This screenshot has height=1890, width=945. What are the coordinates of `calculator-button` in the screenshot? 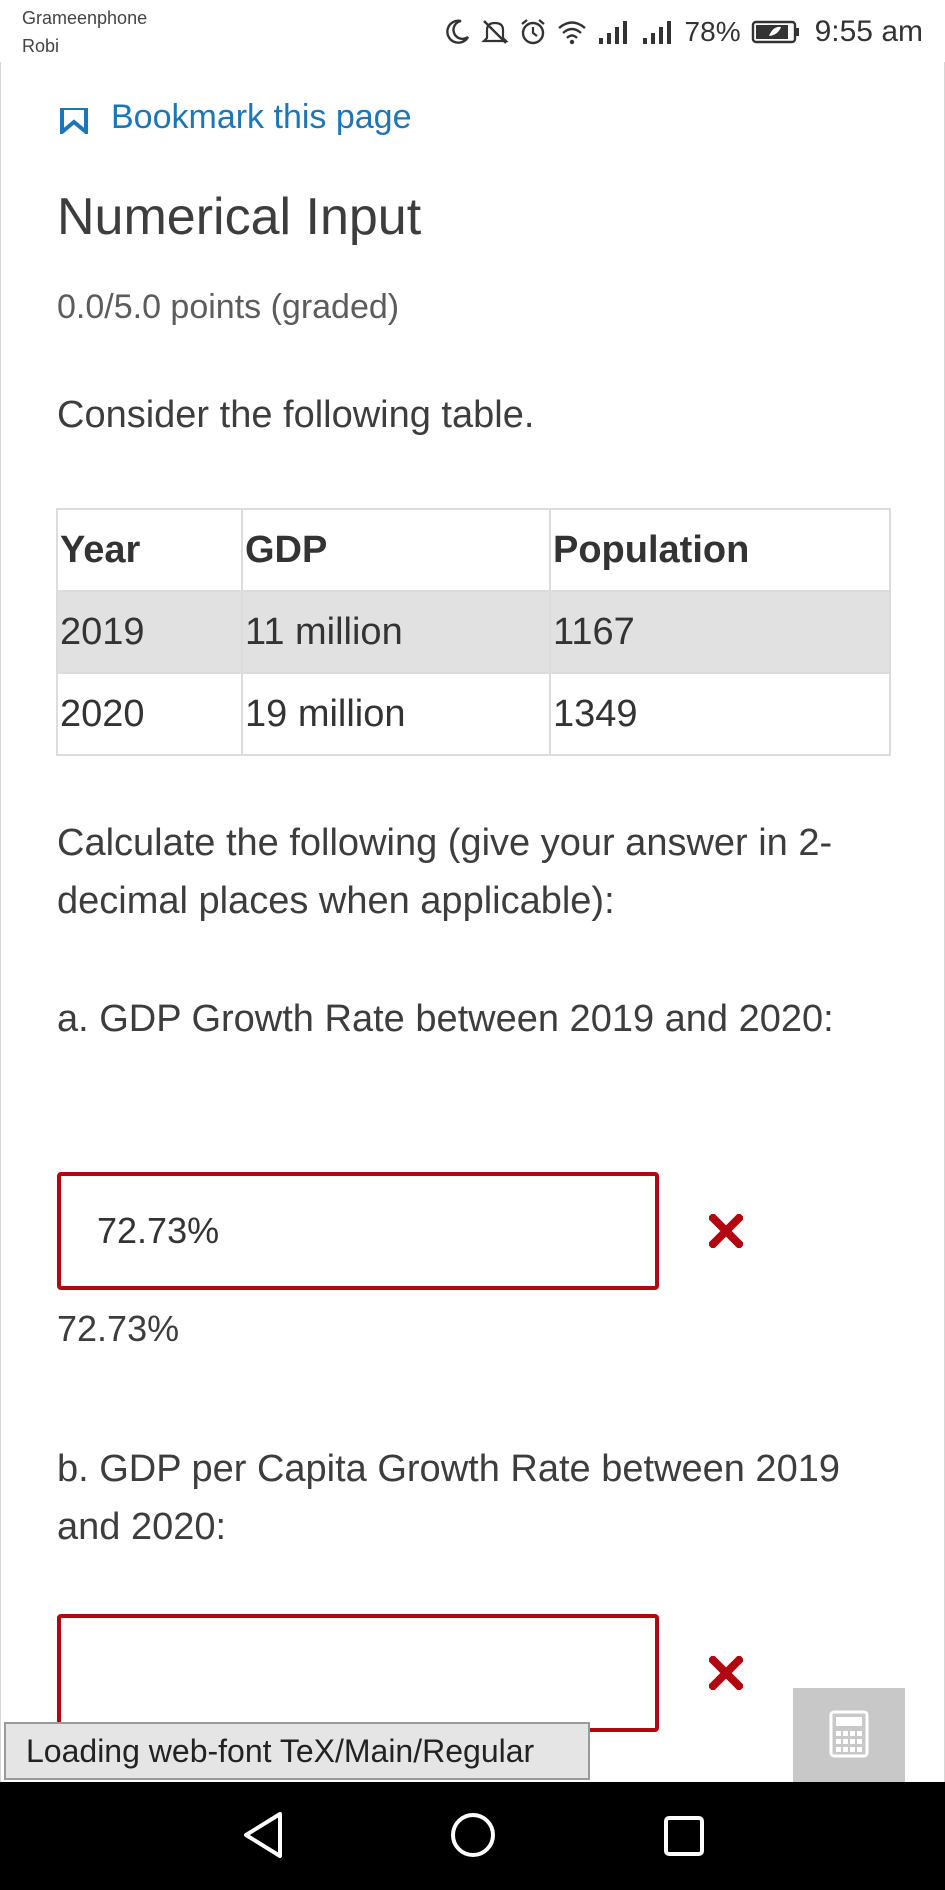 It's located at (849, 1736).